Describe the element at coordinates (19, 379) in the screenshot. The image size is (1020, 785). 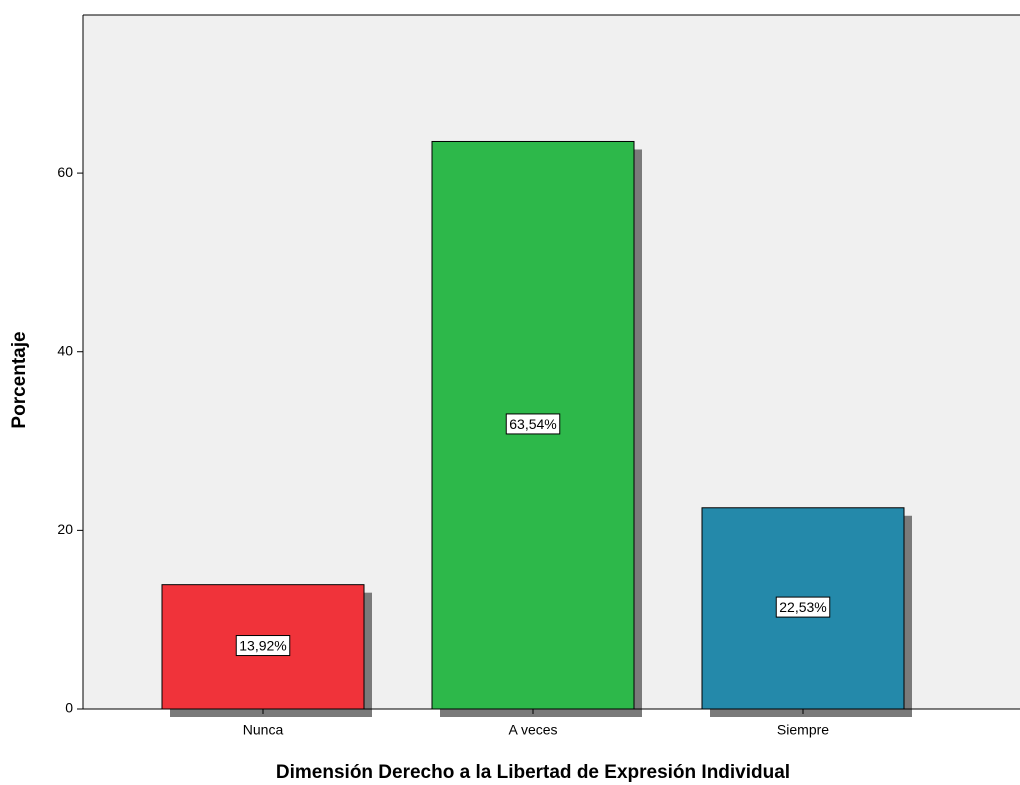
I see `y-axis-title: Porcentaje` at that location.